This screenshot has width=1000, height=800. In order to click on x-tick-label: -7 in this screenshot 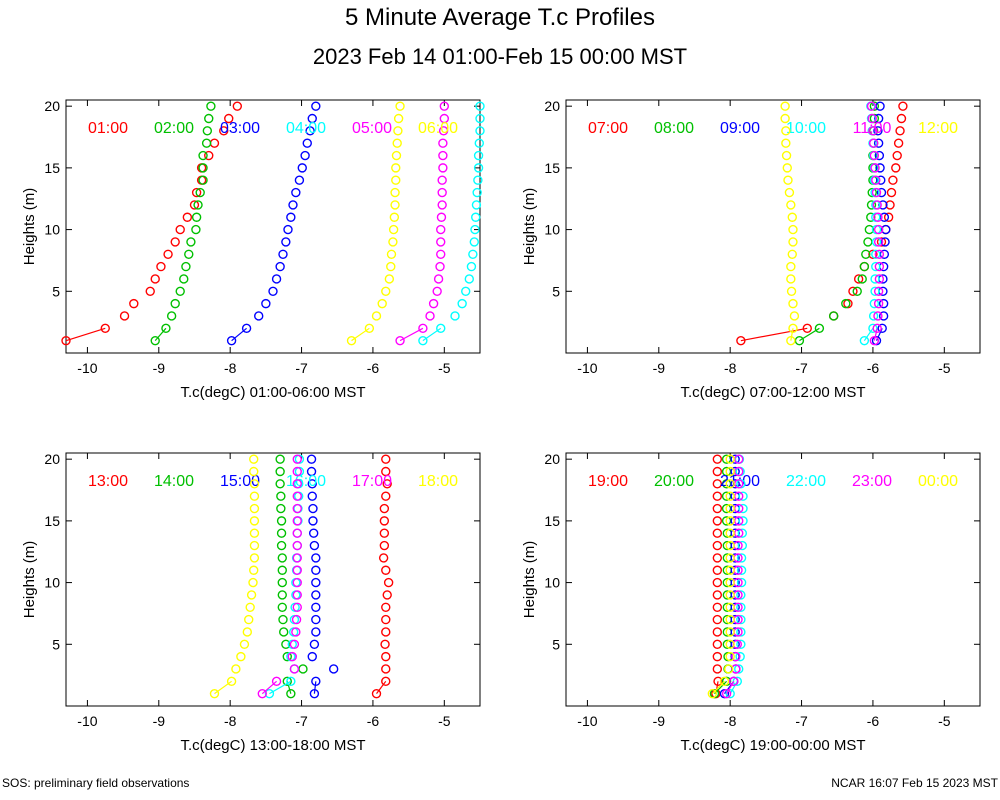, I will do `click(301, 721)`.